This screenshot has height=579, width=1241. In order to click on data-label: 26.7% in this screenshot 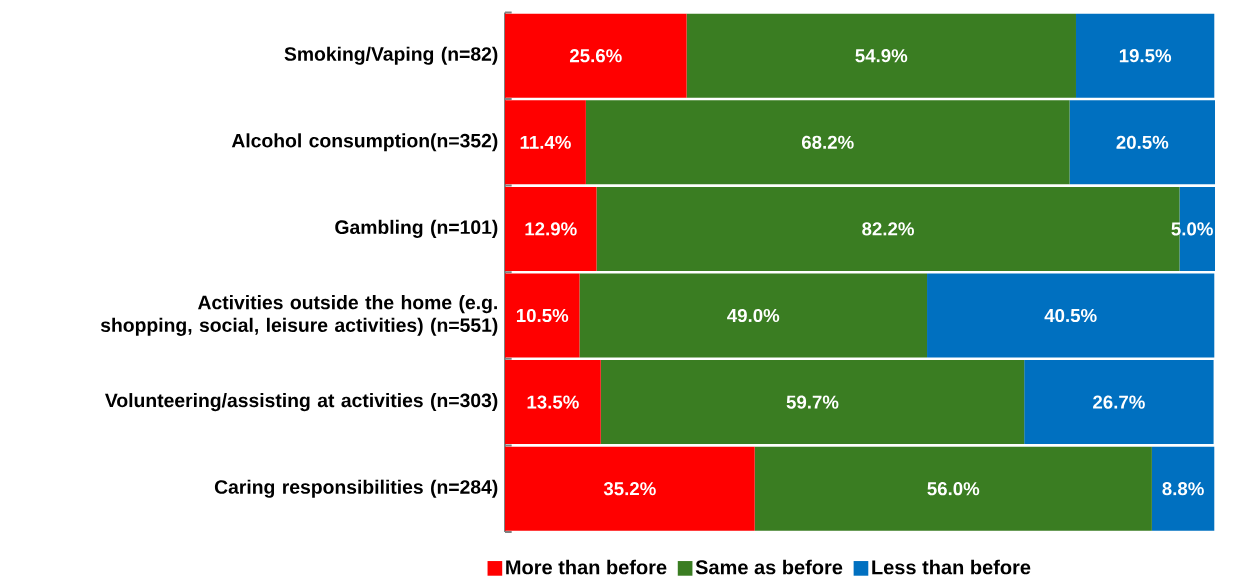, I will do `click(1119, 402)`.